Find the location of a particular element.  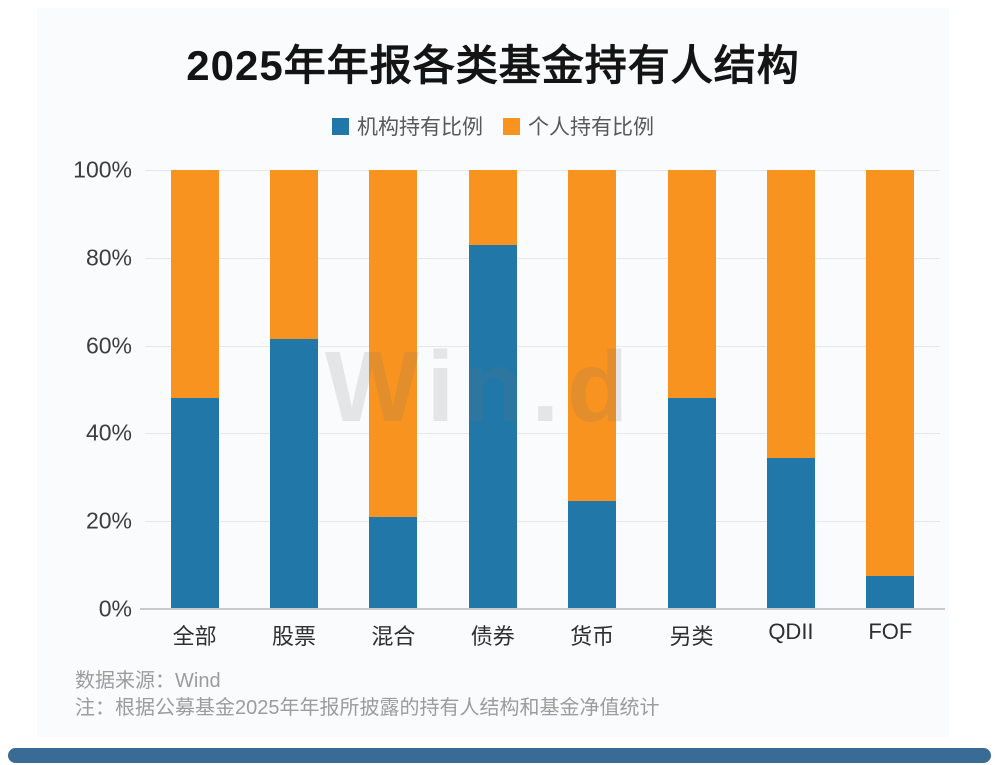

legend-swatch-orange-icon is located at coordinates (511, 126).